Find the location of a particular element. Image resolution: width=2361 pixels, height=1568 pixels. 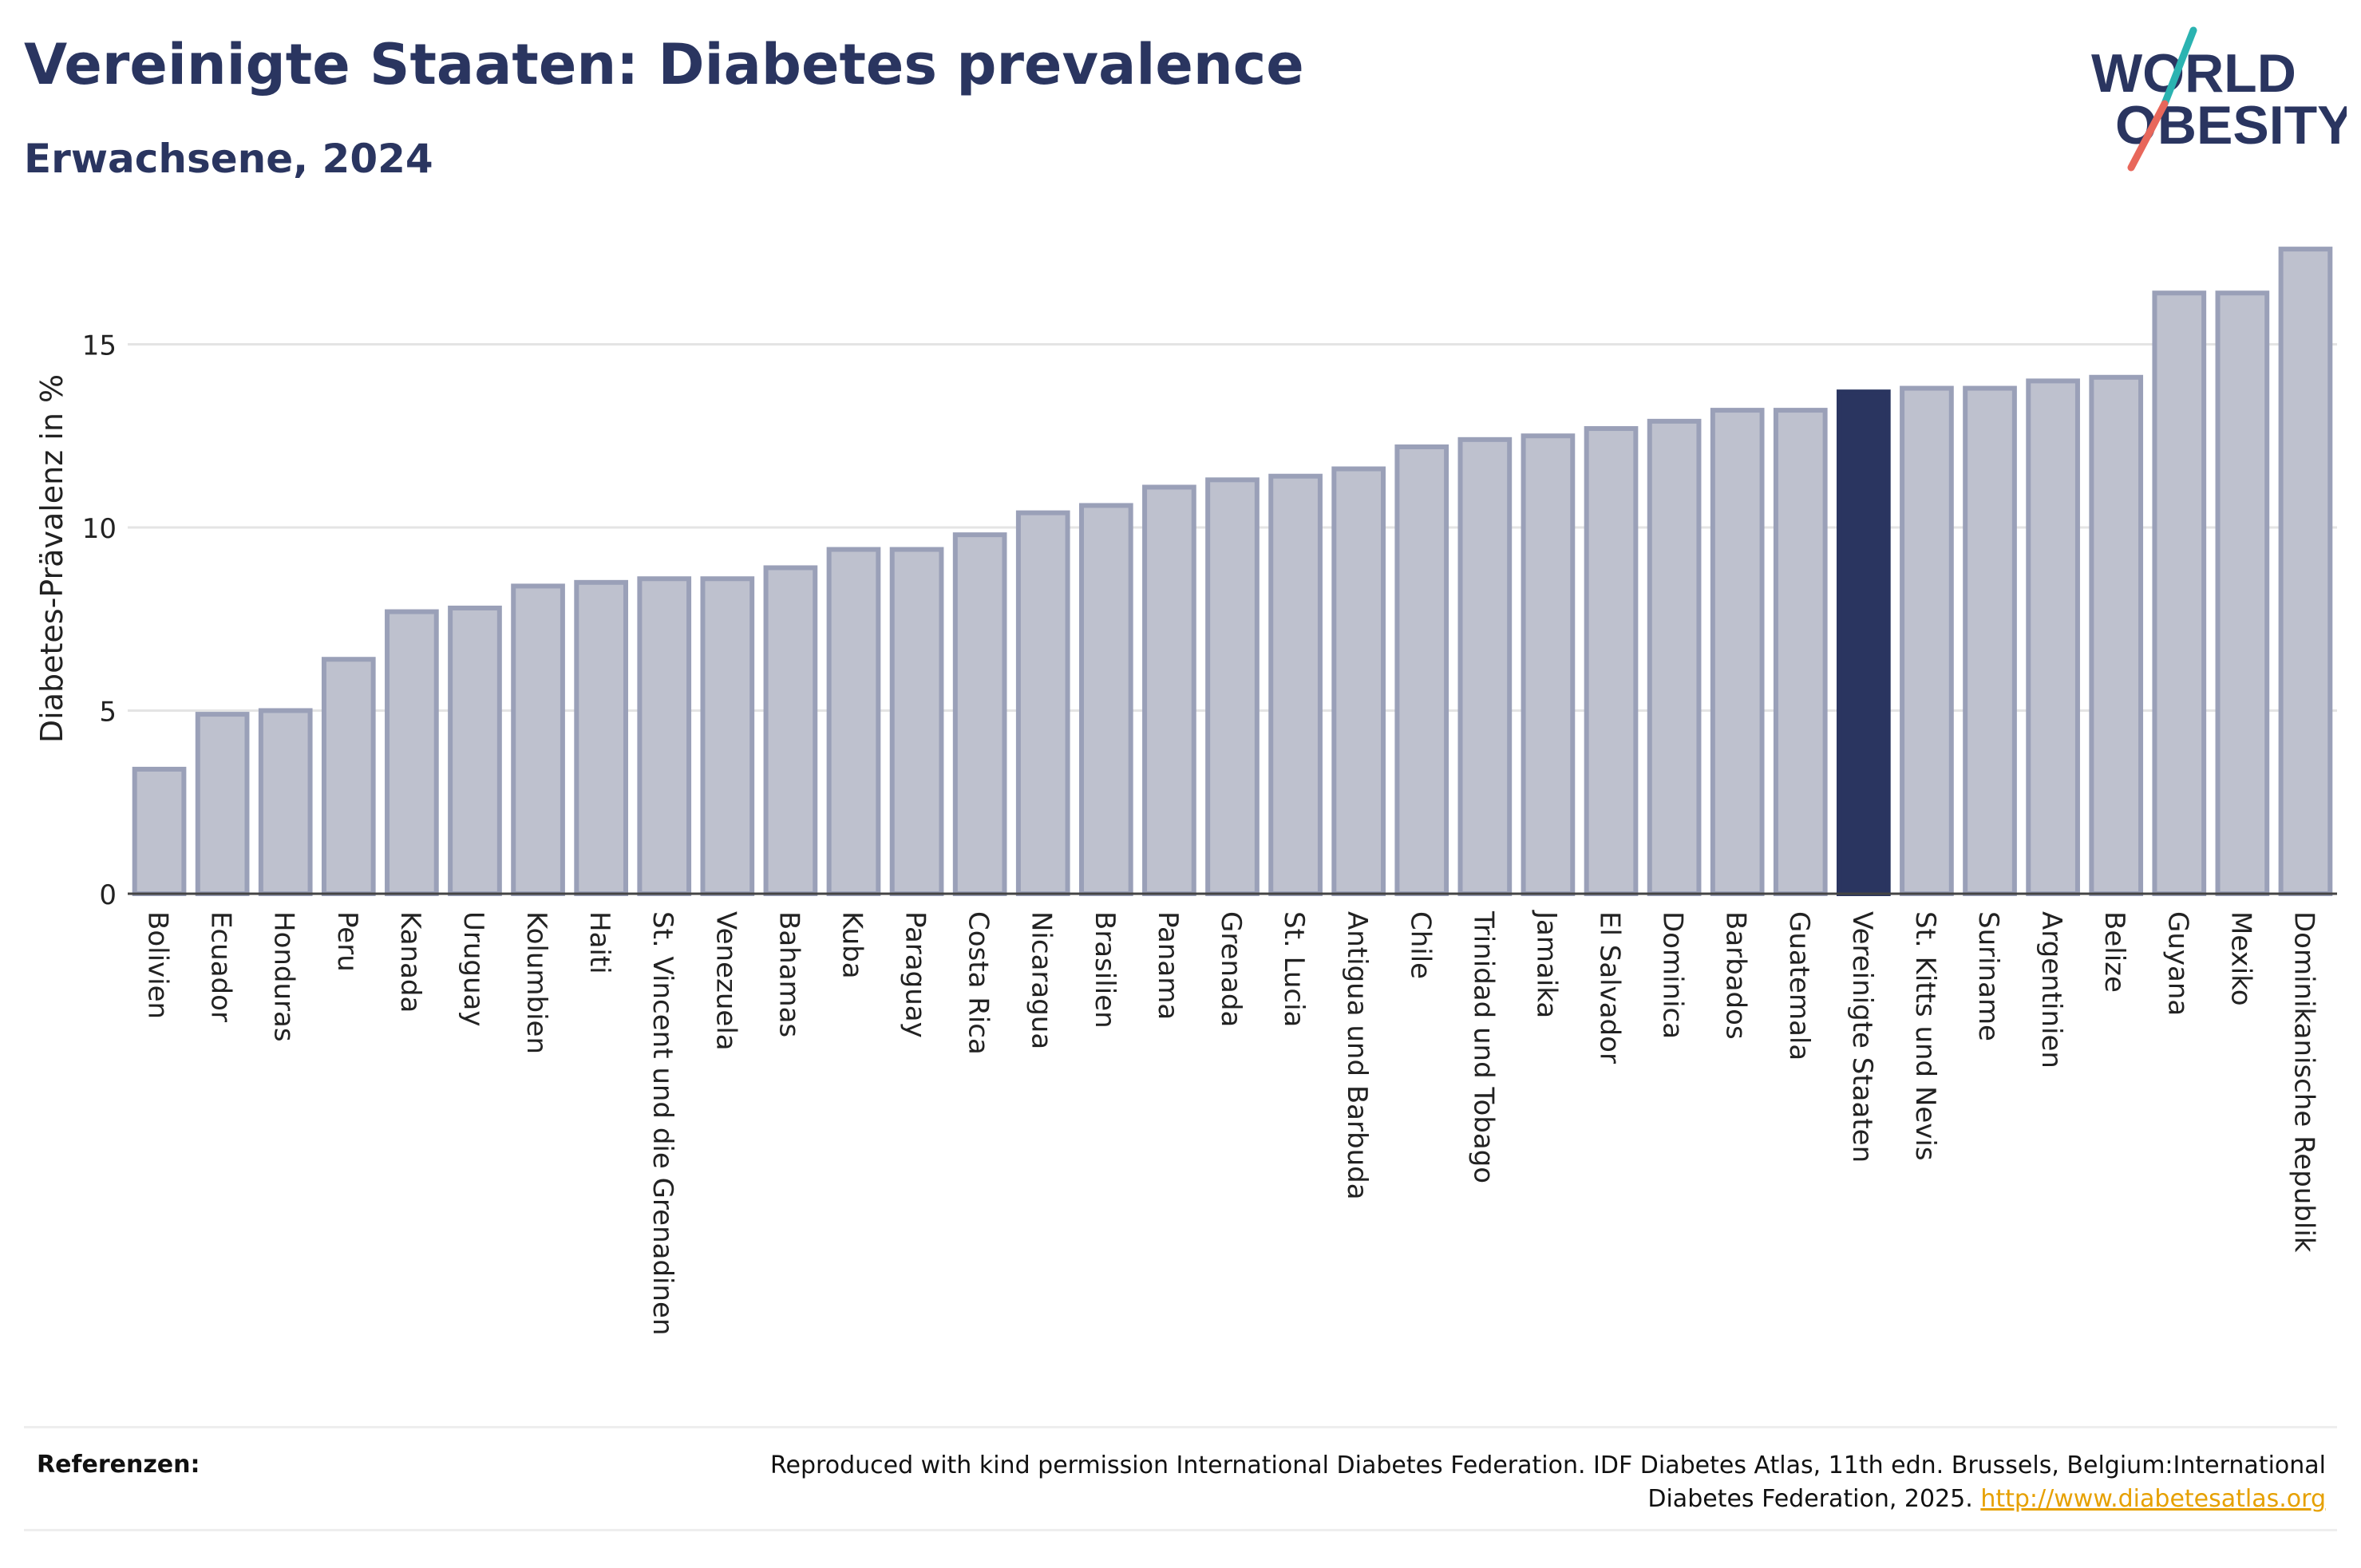

x-tick-label: Dominikanische Republik is located at coordinates (2303, 1082).